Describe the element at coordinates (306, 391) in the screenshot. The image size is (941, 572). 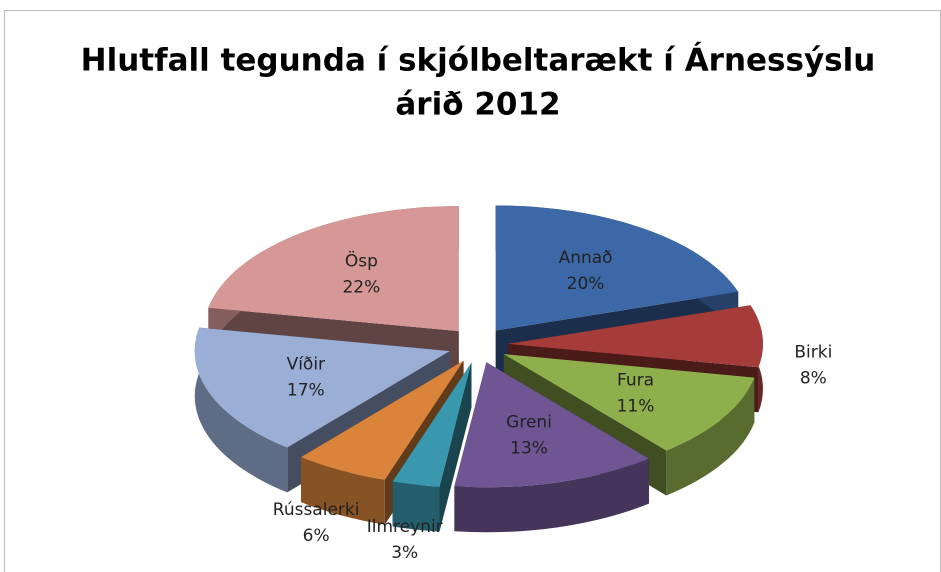
I see `slice-value-label: 17%` at that location.